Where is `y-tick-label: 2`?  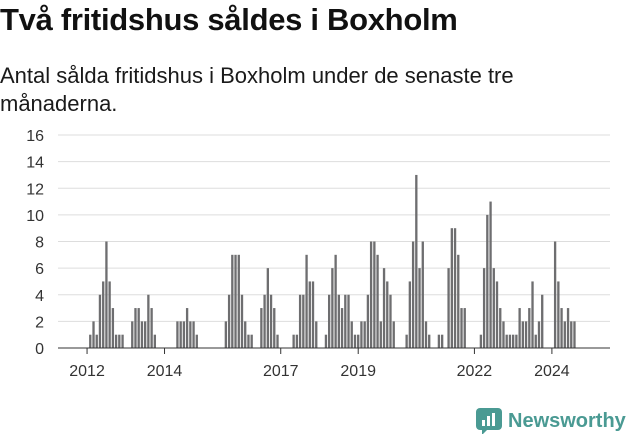
y-tick-label: 2 is located at coordinates (39, 322).